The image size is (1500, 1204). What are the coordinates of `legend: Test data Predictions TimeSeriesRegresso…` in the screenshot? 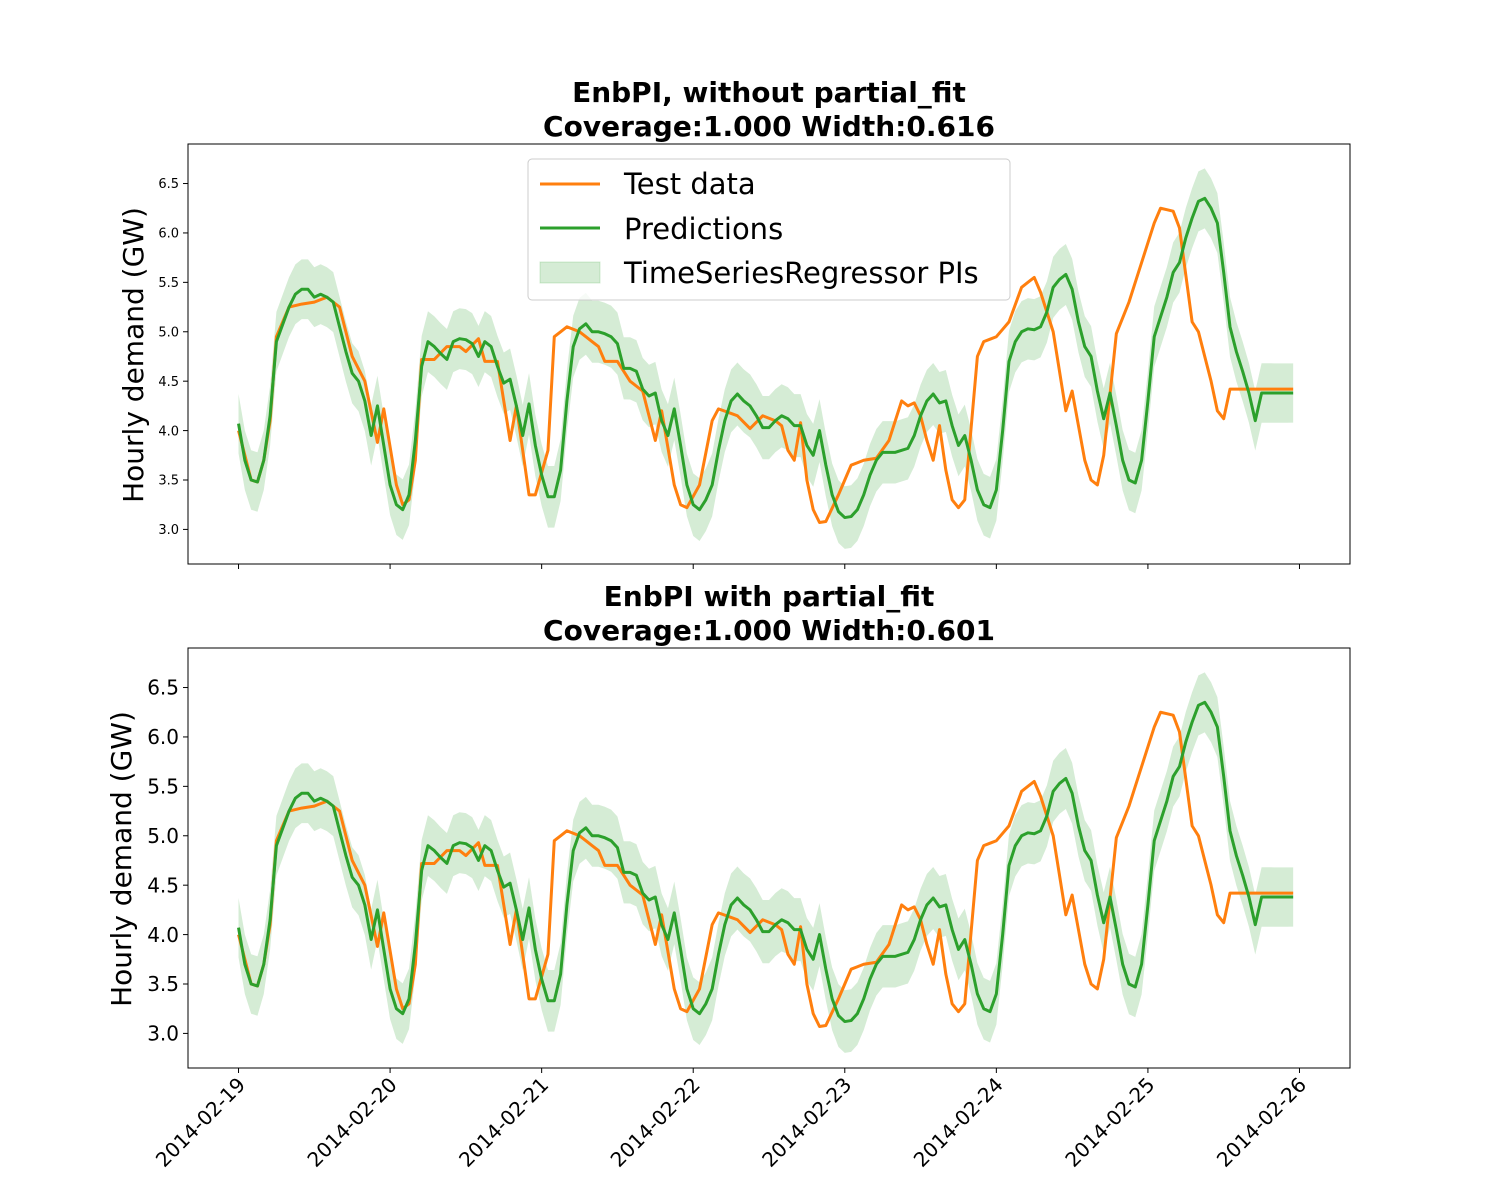 It's located at (769, 229).